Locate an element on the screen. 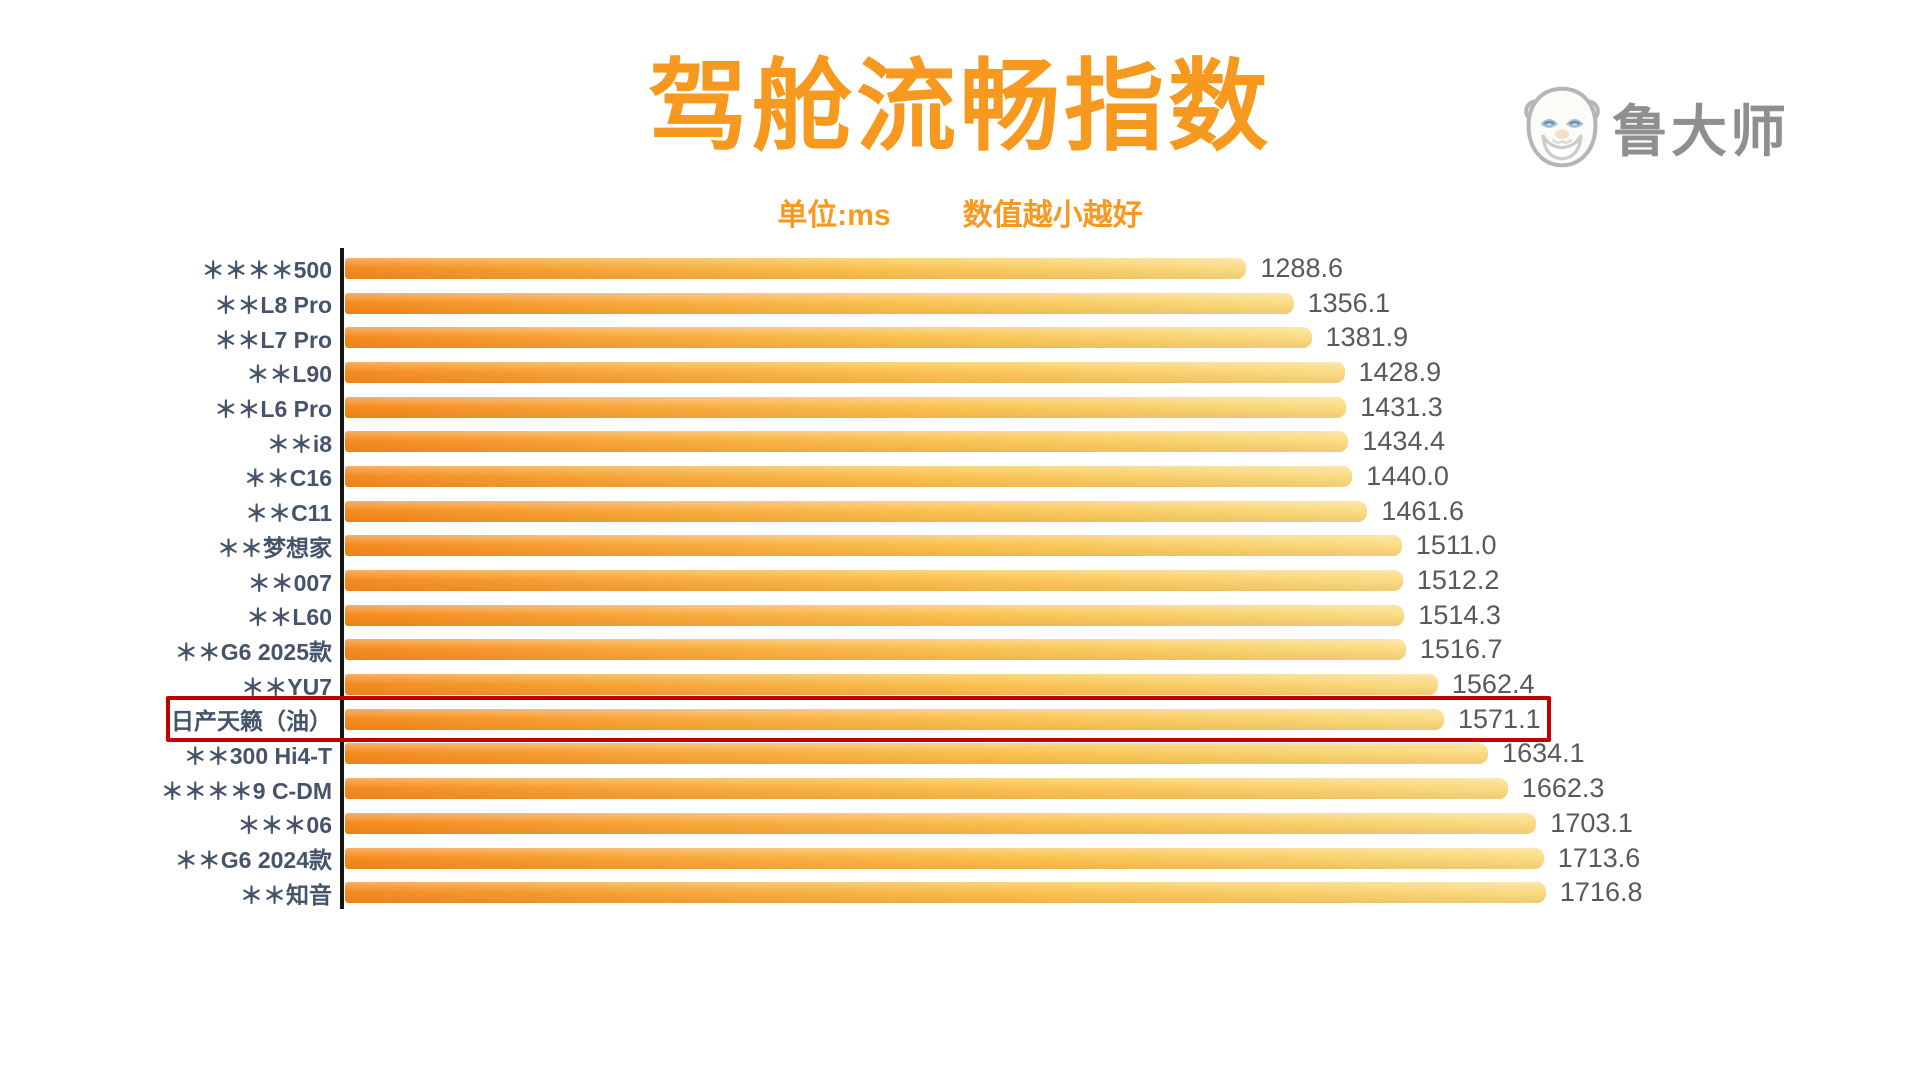 The height and width of the screenshot is (1080, 1920). chart-row: ＊＊L7 Pro 1381.9 is located at coordinates (1042, 337).